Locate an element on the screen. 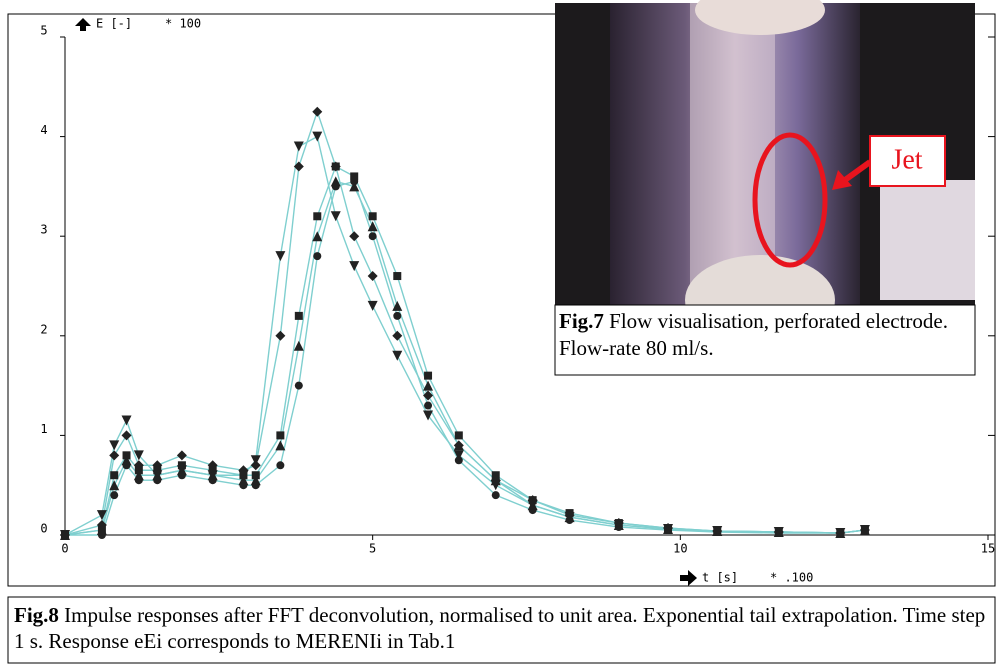  y-tick-label: 4 is located at coordinates (43, 130).